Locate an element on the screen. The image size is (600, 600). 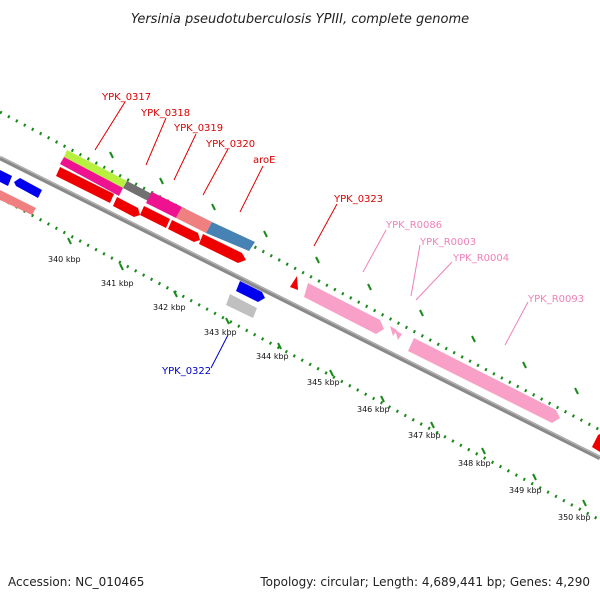
feature-red-edge is located at coordinates (596, 443).